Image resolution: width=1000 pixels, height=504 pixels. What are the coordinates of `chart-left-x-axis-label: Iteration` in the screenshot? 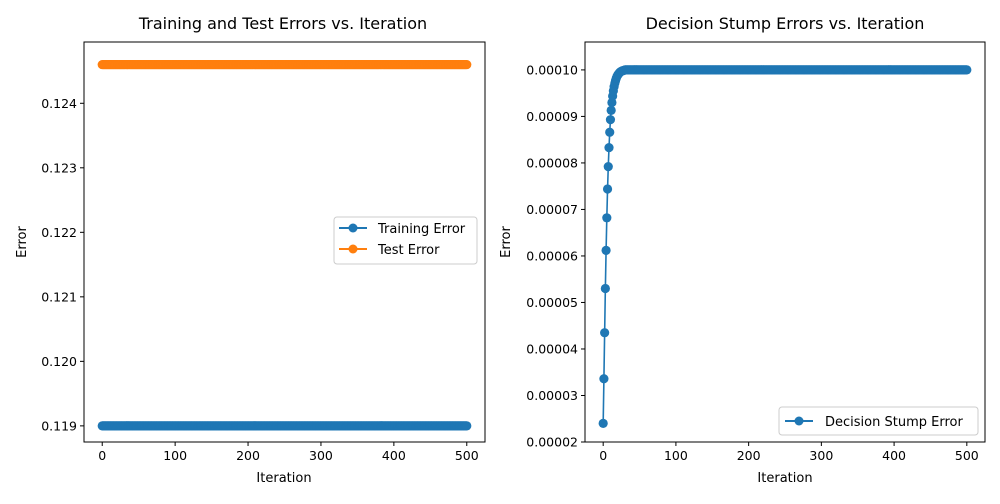 It's located at (283, 478).